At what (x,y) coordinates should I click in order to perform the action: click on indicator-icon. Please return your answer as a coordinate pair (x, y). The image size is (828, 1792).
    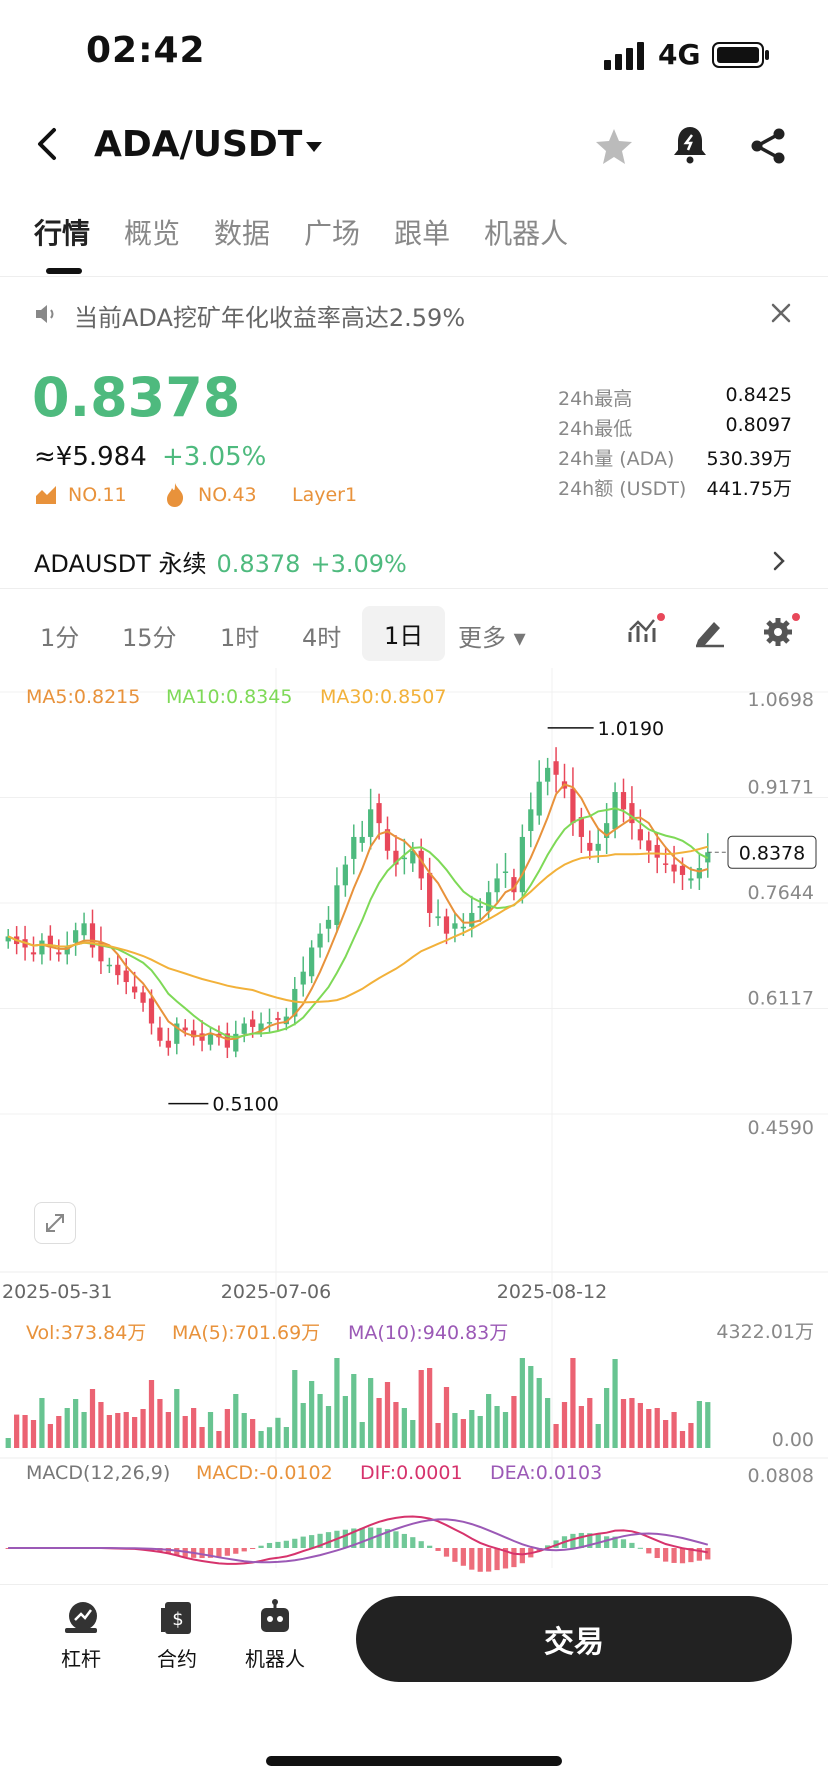
    Looking at the image, I should click on (646, 630).